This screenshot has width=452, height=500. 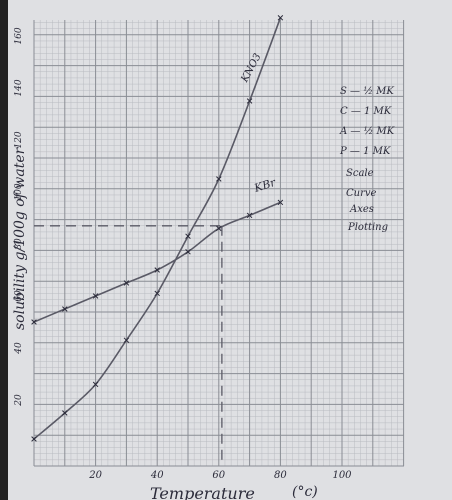 What do you see at coordinates (360, 173) in the screenshot?
I see `marking-line-scale: Scale` at bounding box center [360, 173].